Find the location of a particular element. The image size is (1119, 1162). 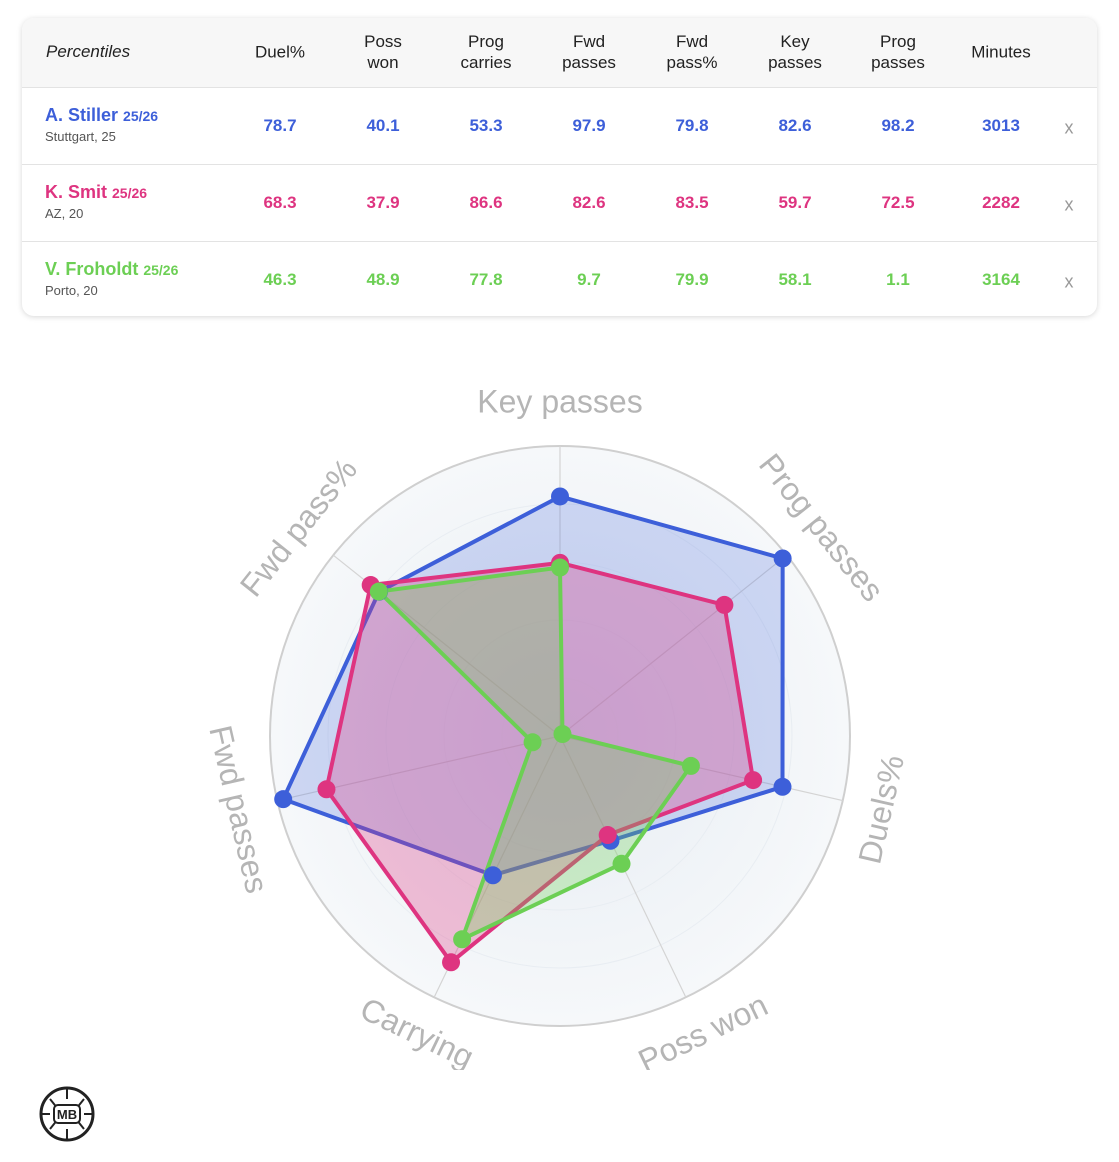

stat-value: 68.3 is located at coordinates (280, 202).